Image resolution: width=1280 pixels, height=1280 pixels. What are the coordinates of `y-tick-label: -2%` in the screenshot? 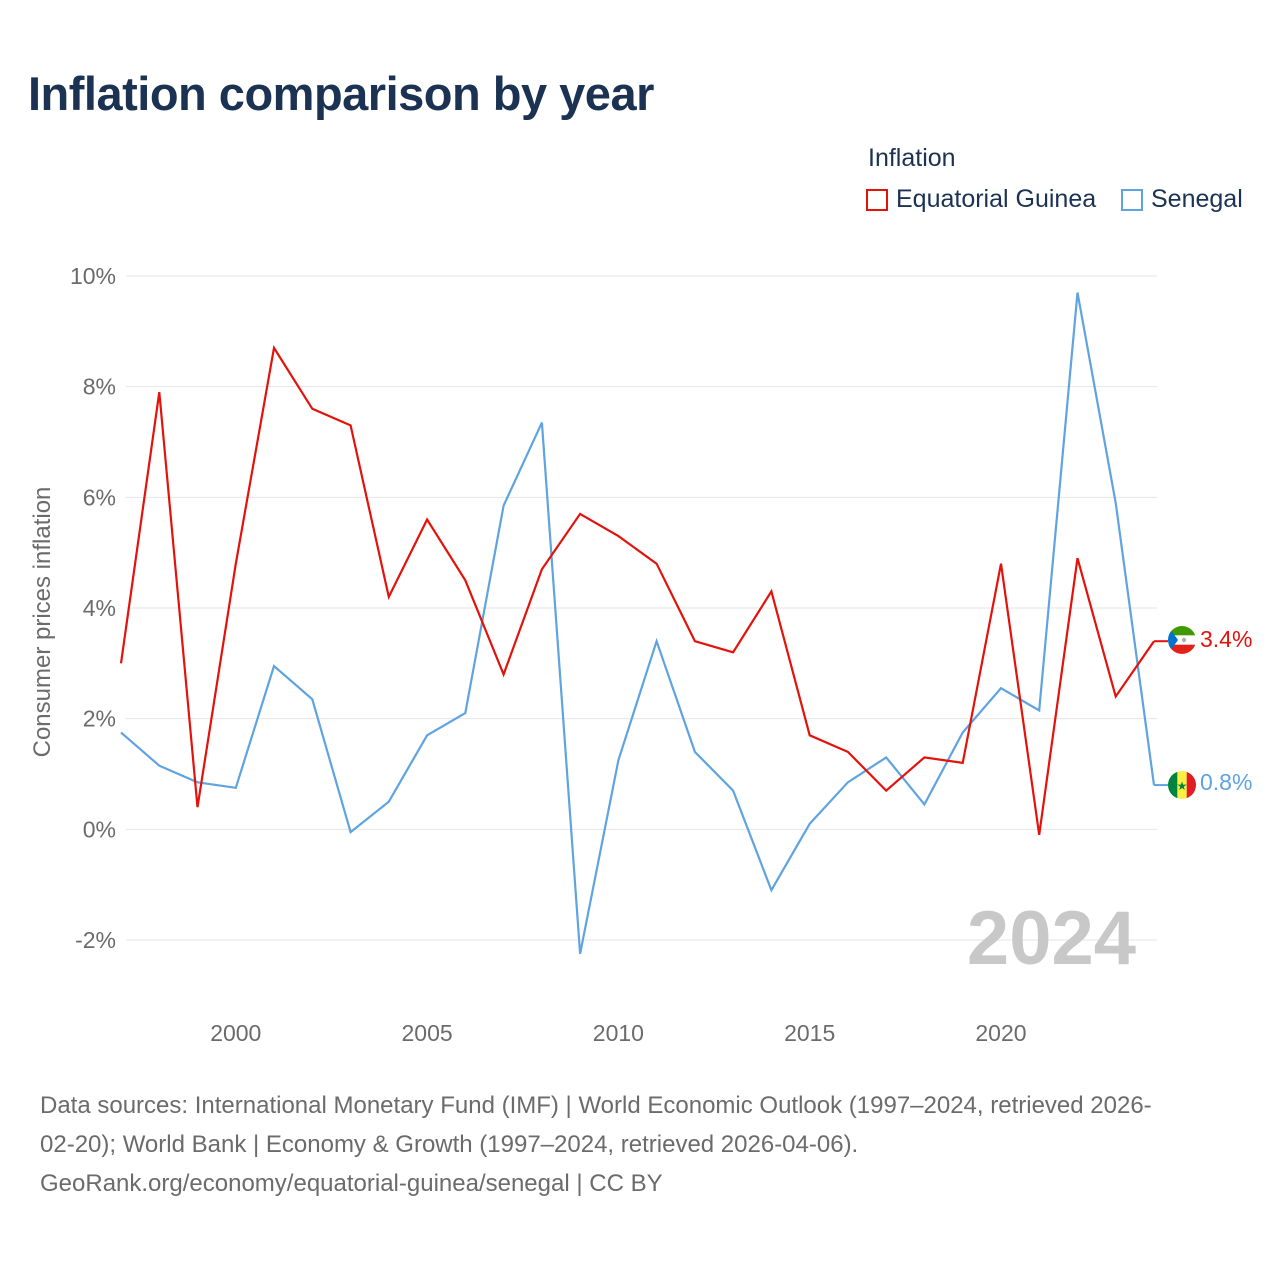 It's located at (95, 940).